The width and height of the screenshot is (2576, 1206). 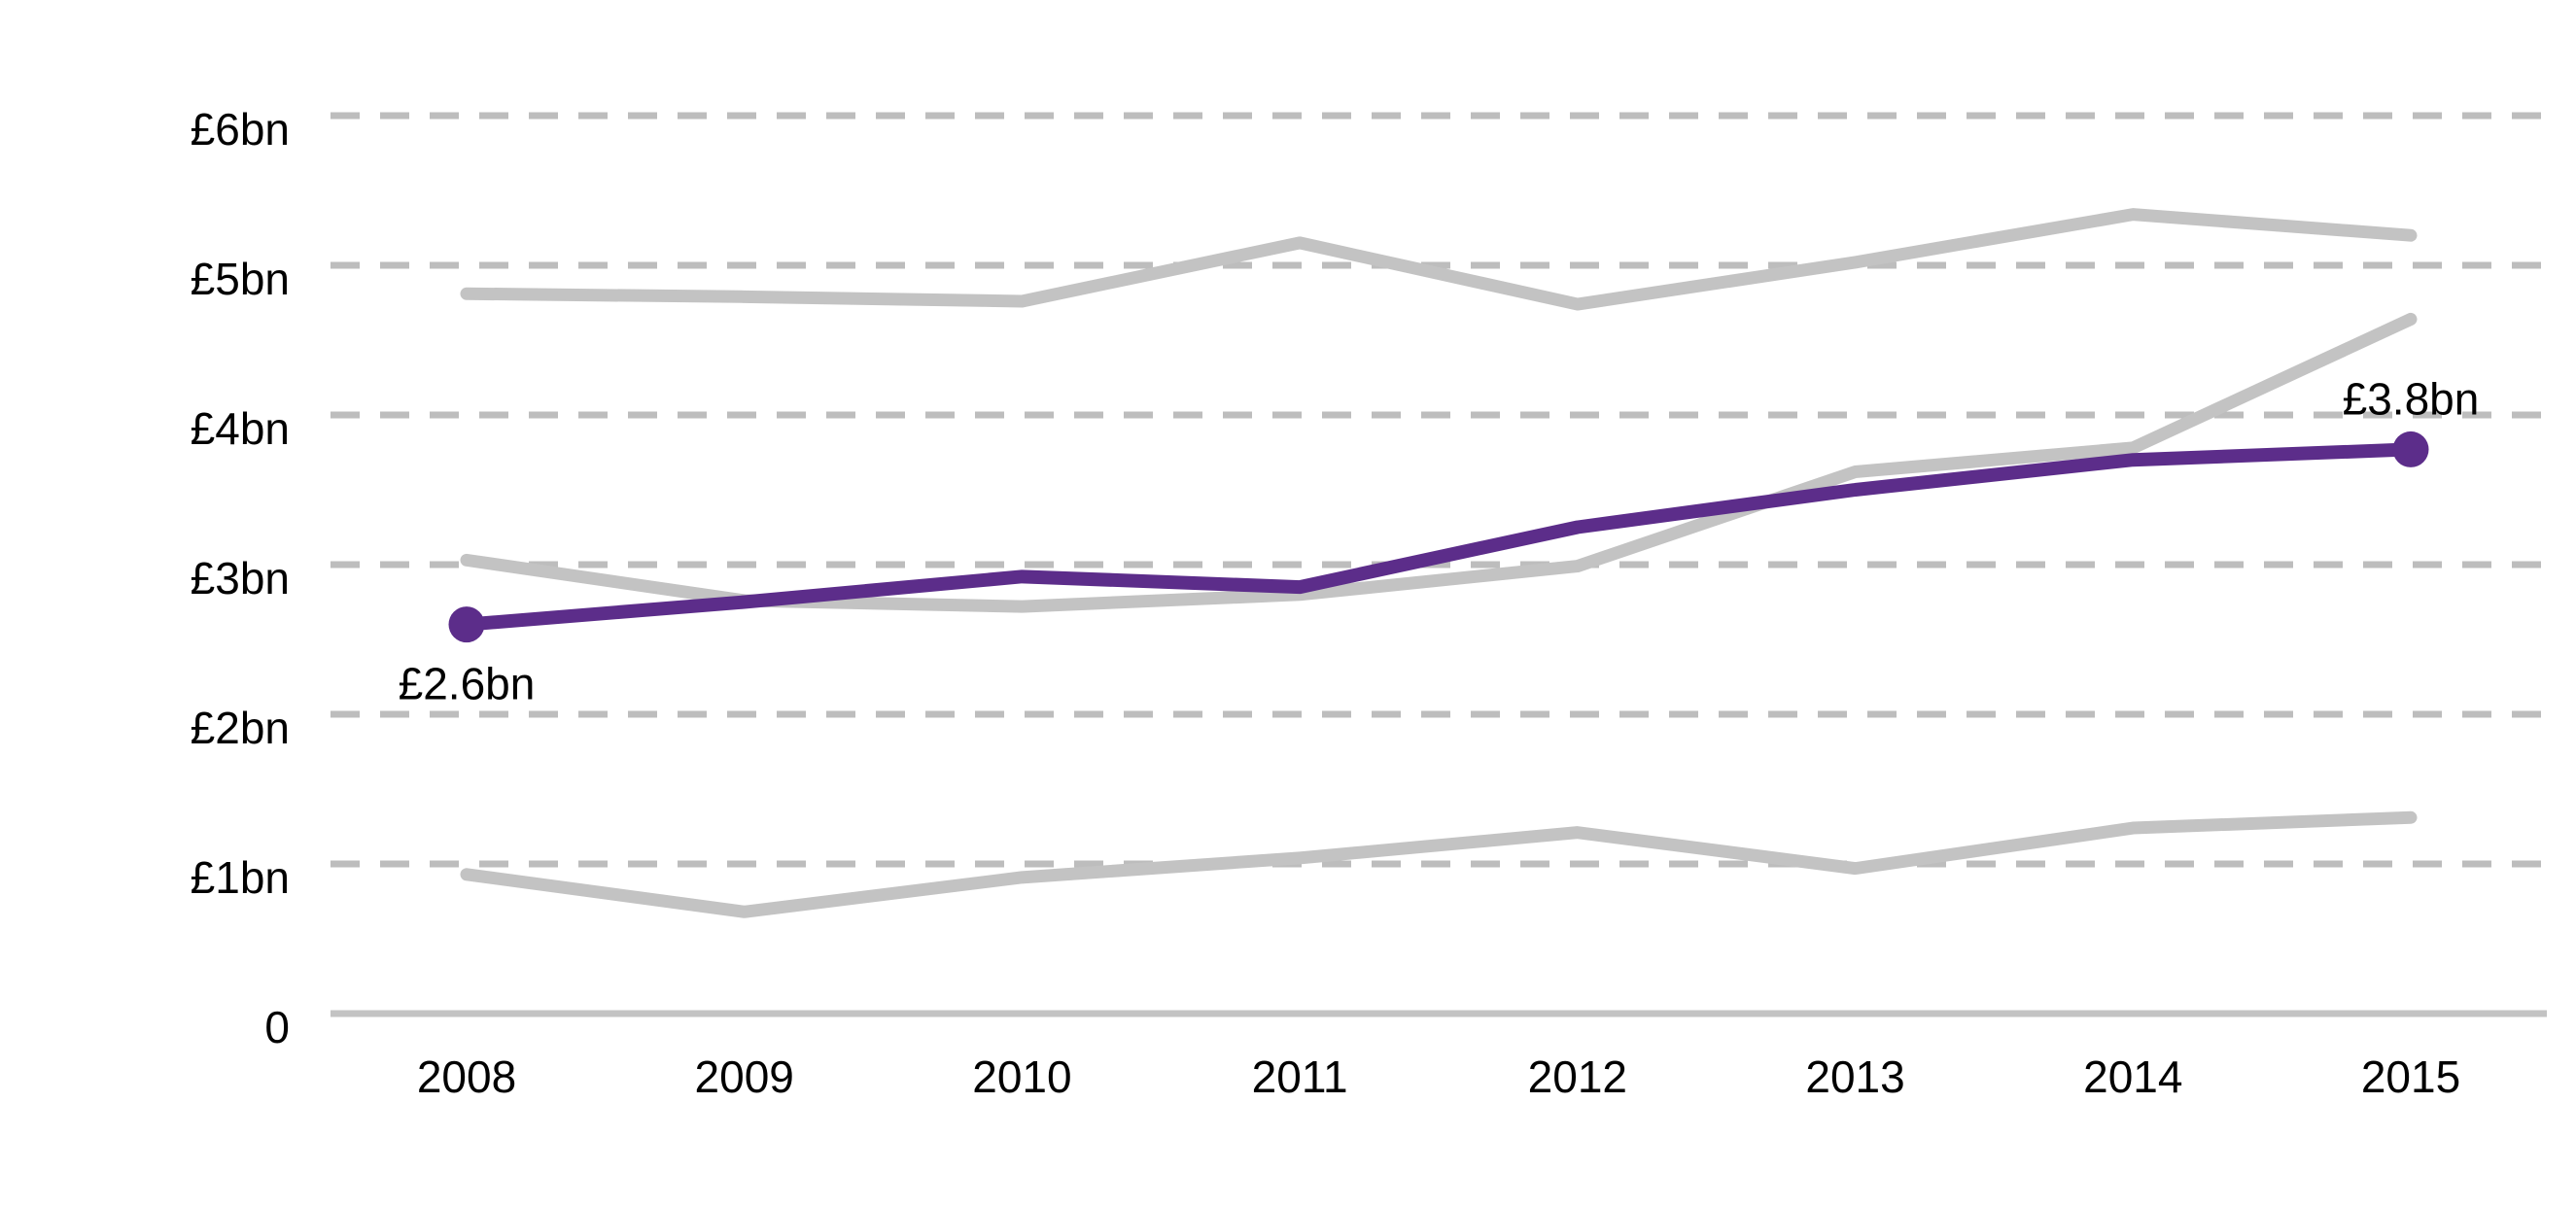 What do you see at coordinates (240, 279) in the screenshot?
I see `y-tick-label-5: £5bn` at bounding box center [240, 279].